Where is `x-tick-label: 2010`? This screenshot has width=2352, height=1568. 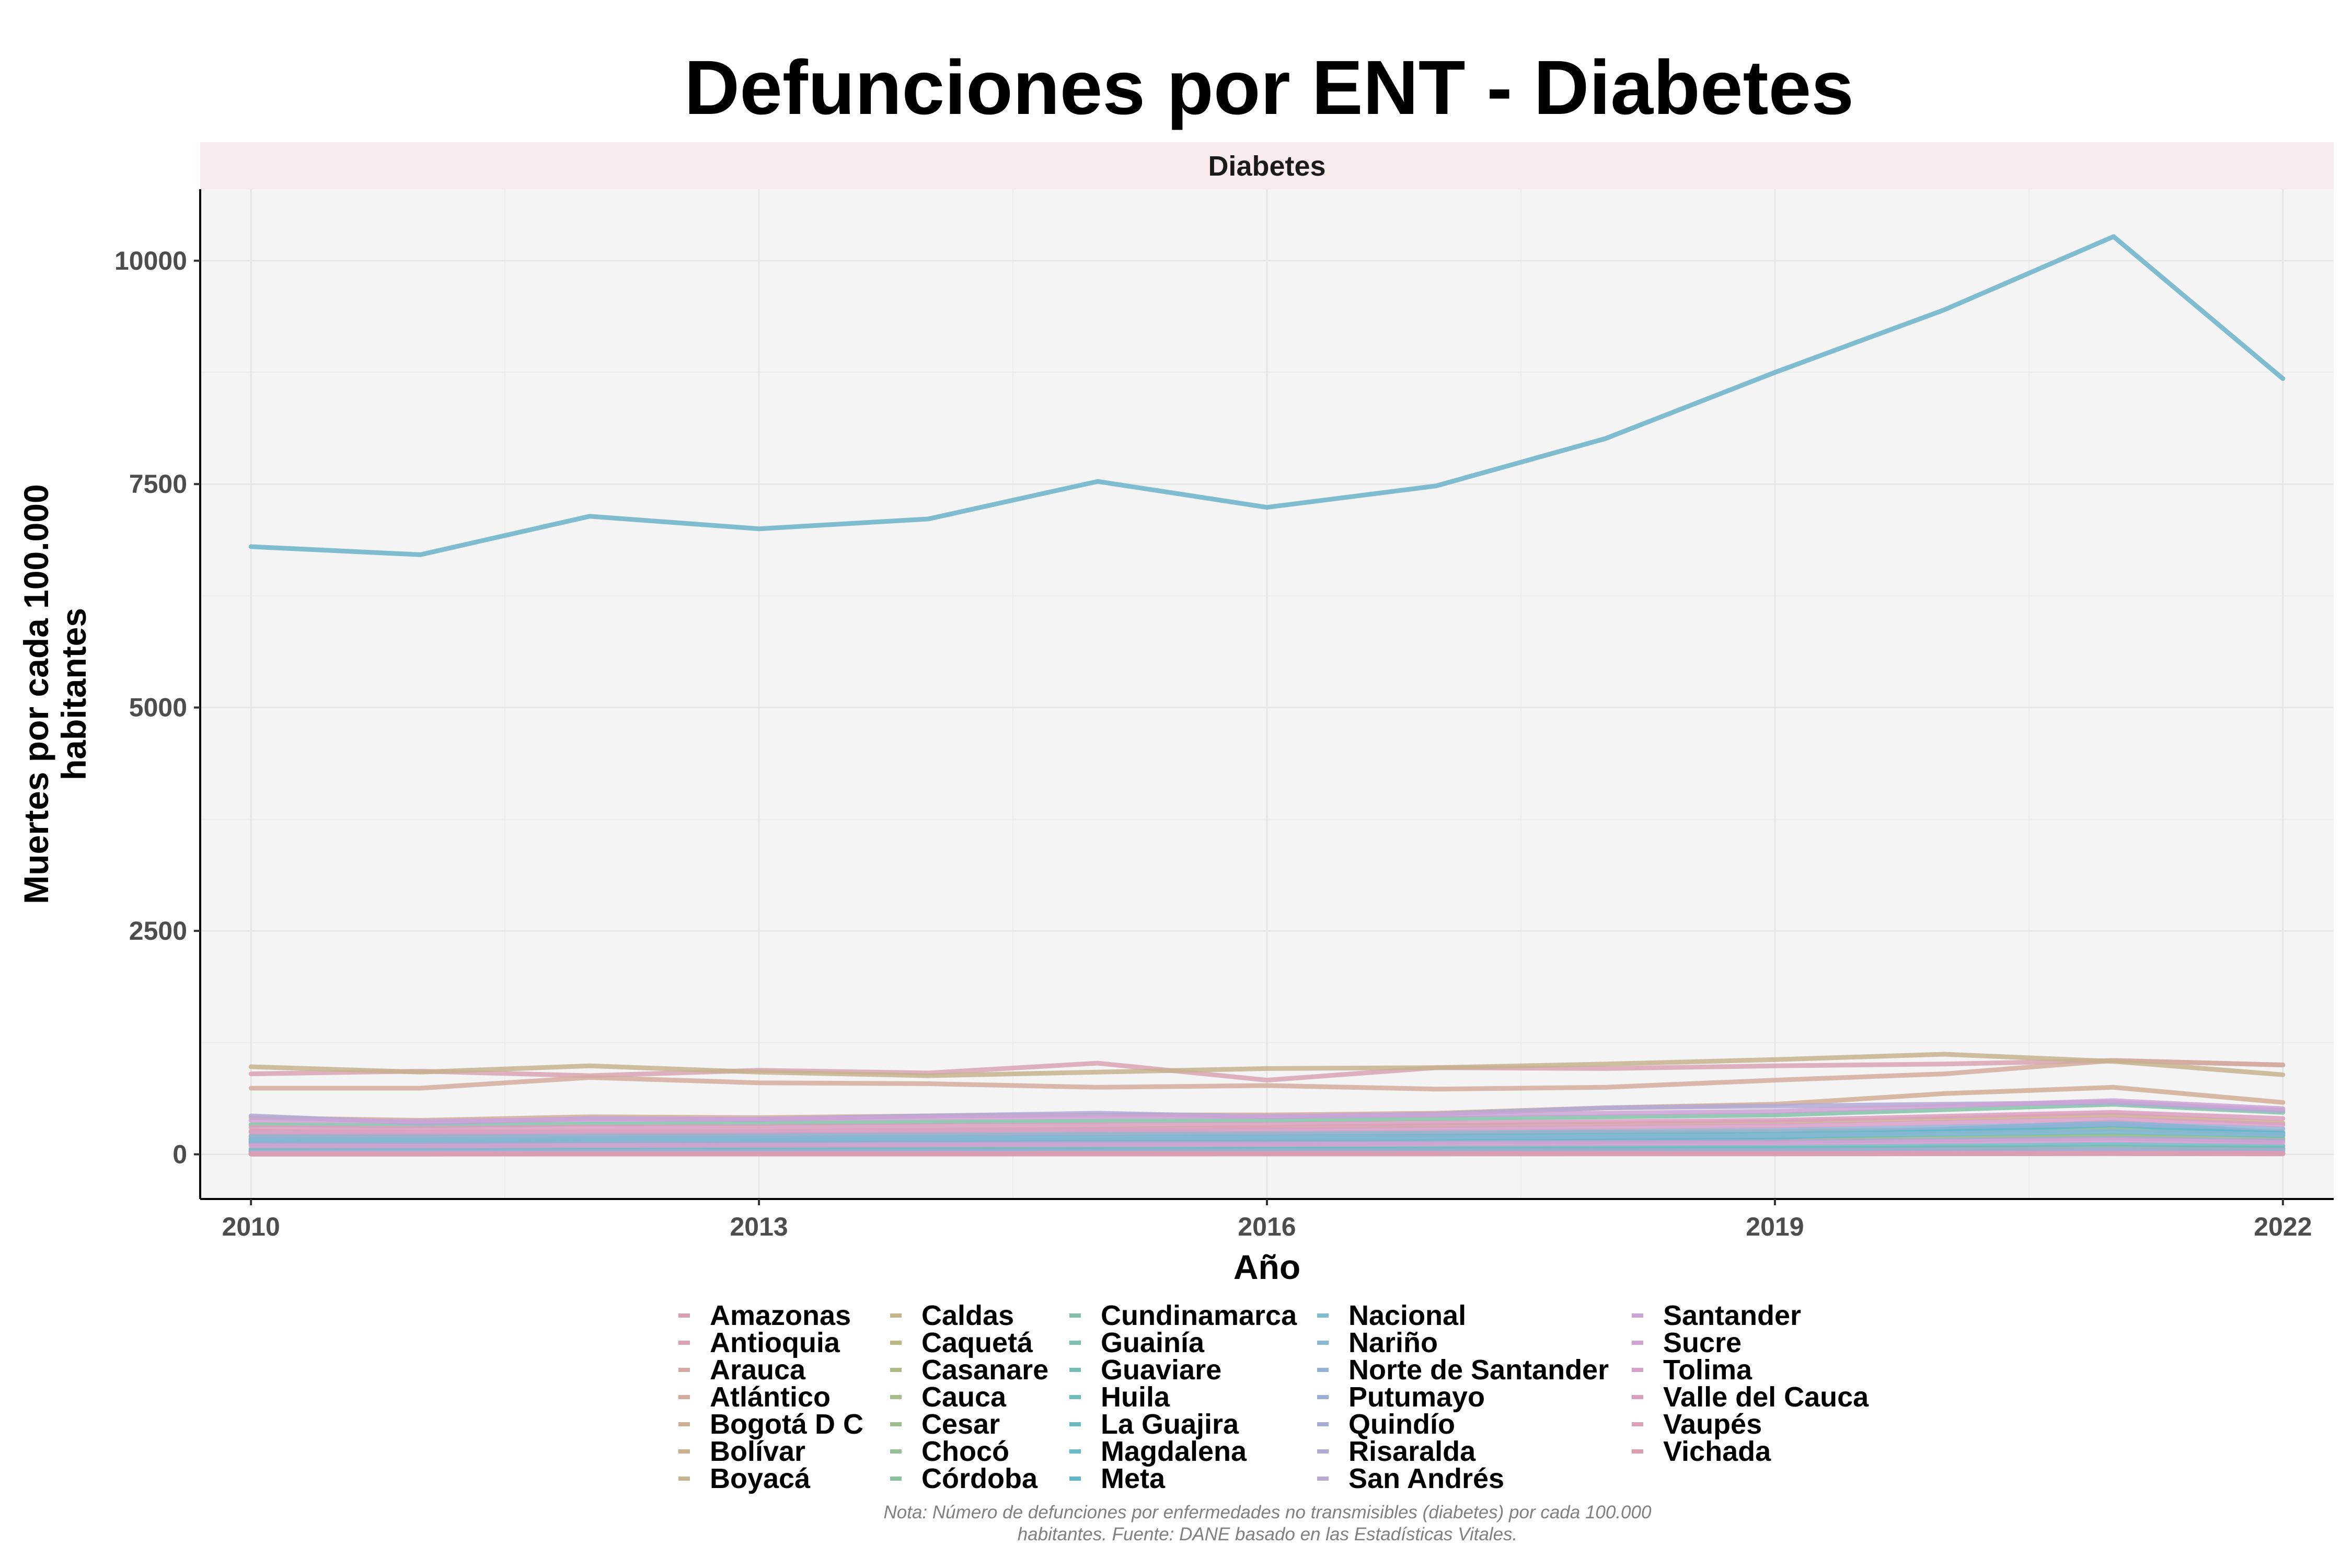
x-tick-label: 2010 is located at coordinates (251, 1226).